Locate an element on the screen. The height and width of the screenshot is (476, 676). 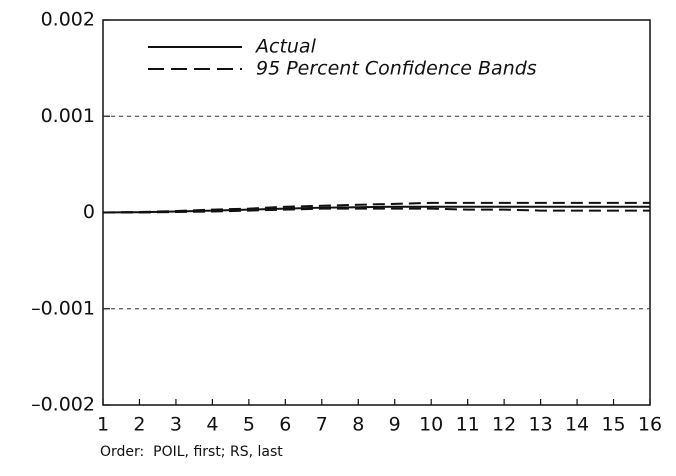
x-tick-label: 3 is located at coordinates (176, 425).